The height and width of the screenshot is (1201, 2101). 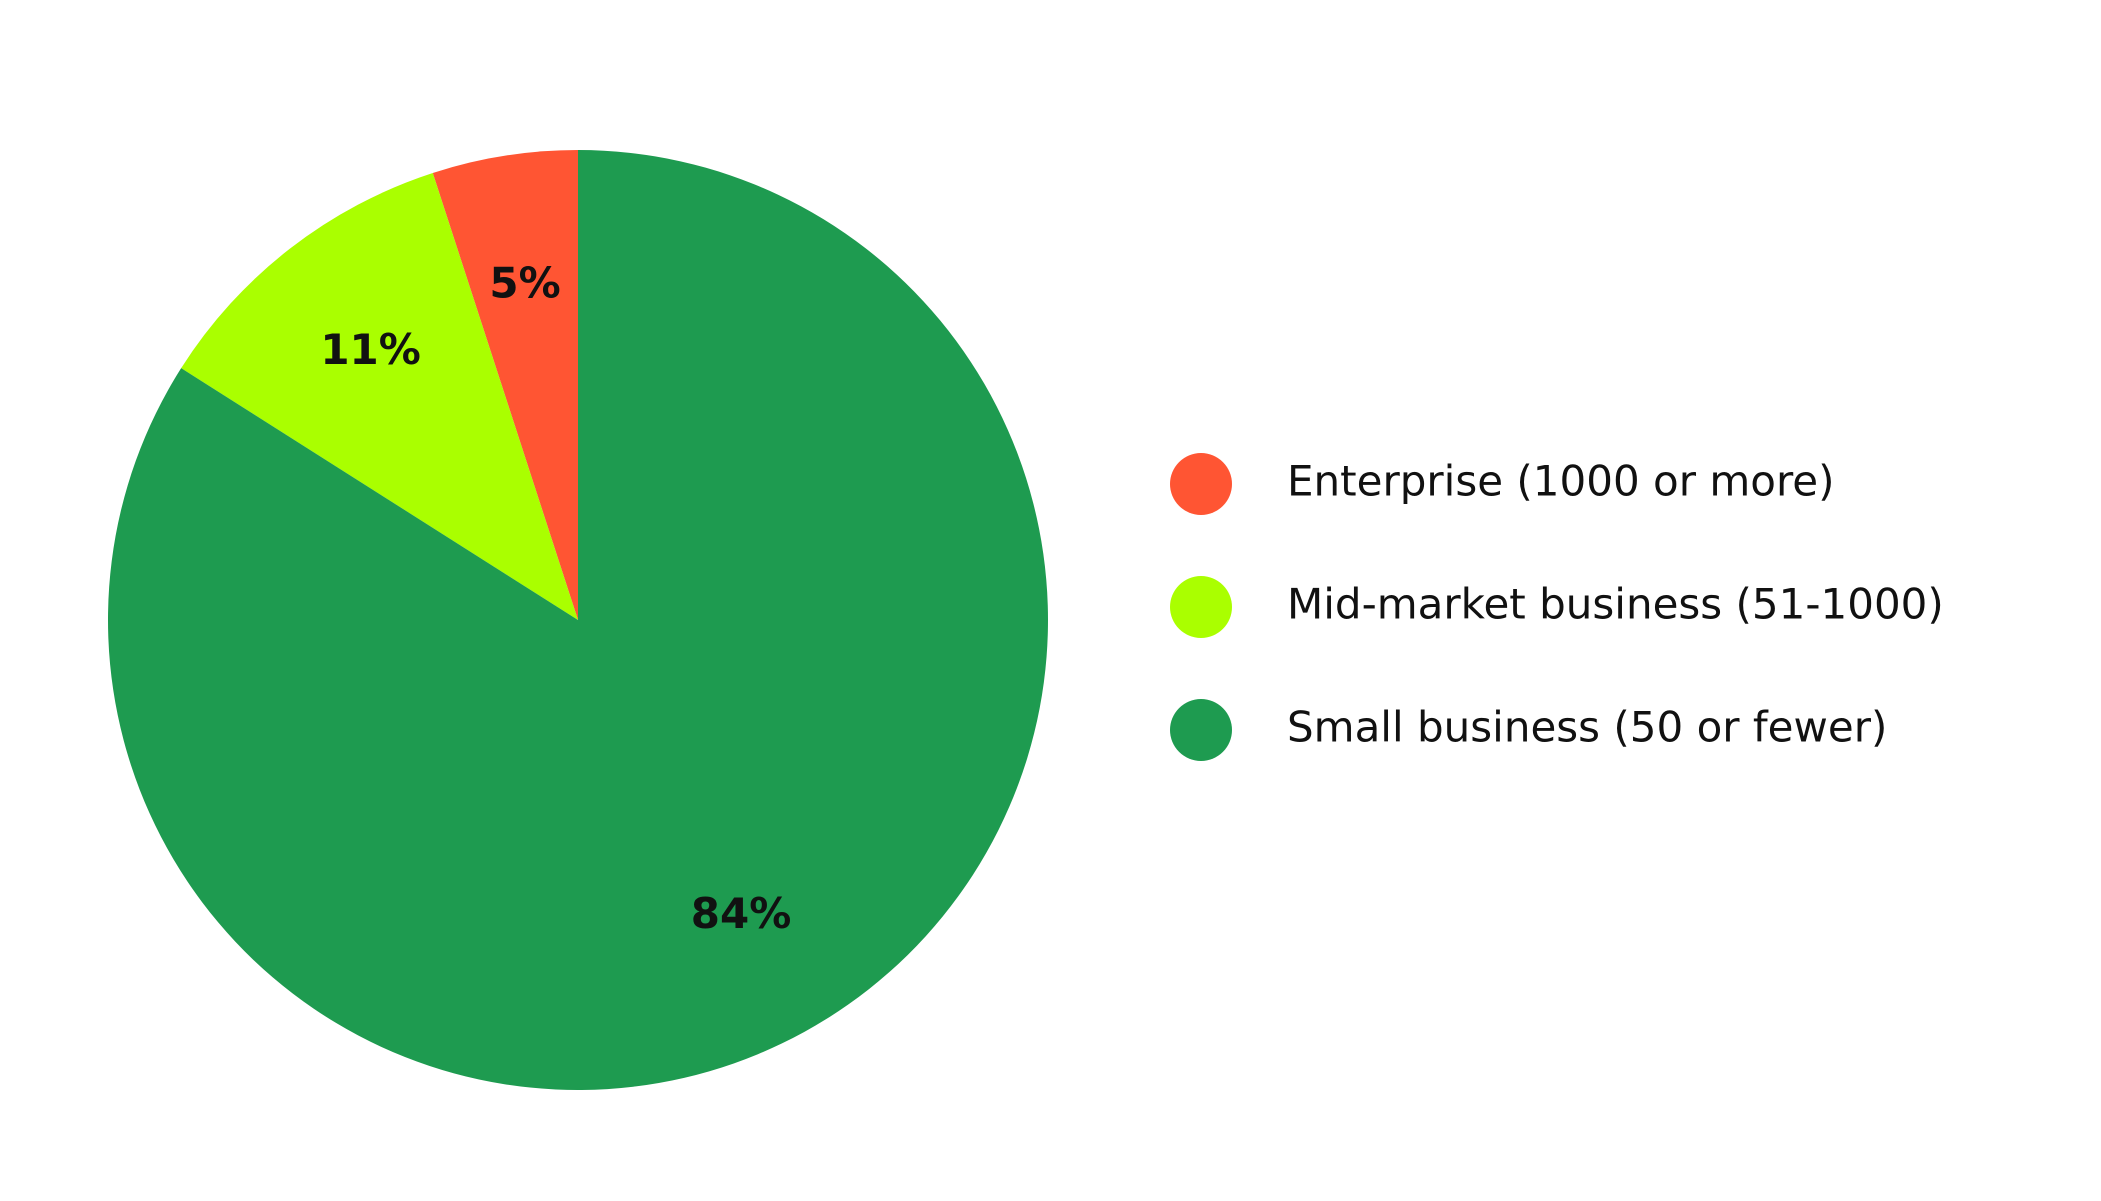 I want to click on legend-label: Enterprise (1000 or more), so click(x=1561, y=481).